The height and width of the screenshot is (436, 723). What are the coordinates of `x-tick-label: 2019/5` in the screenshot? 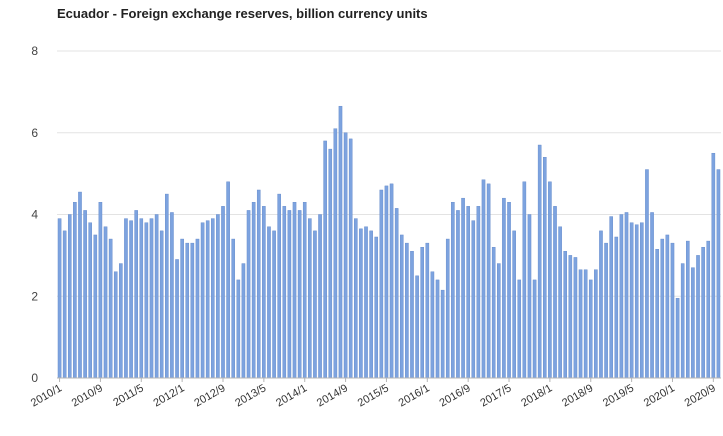 It's located at (618, 395).